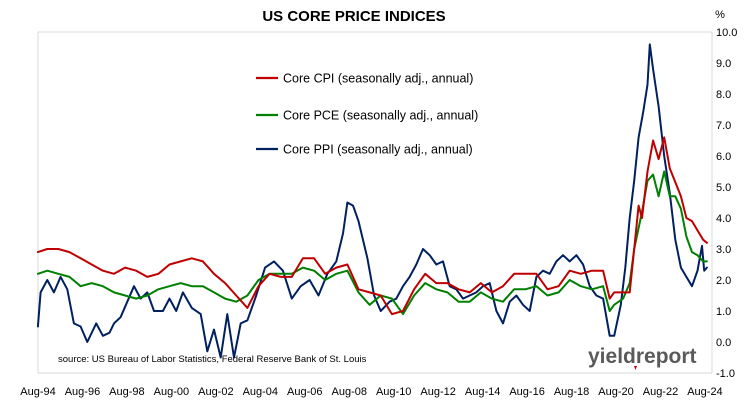 This screenshot has height=400, width=751. Describe the element at coordinates (723, 157) in the screenshot. I see `y-tick-label: 6.0` at that location.